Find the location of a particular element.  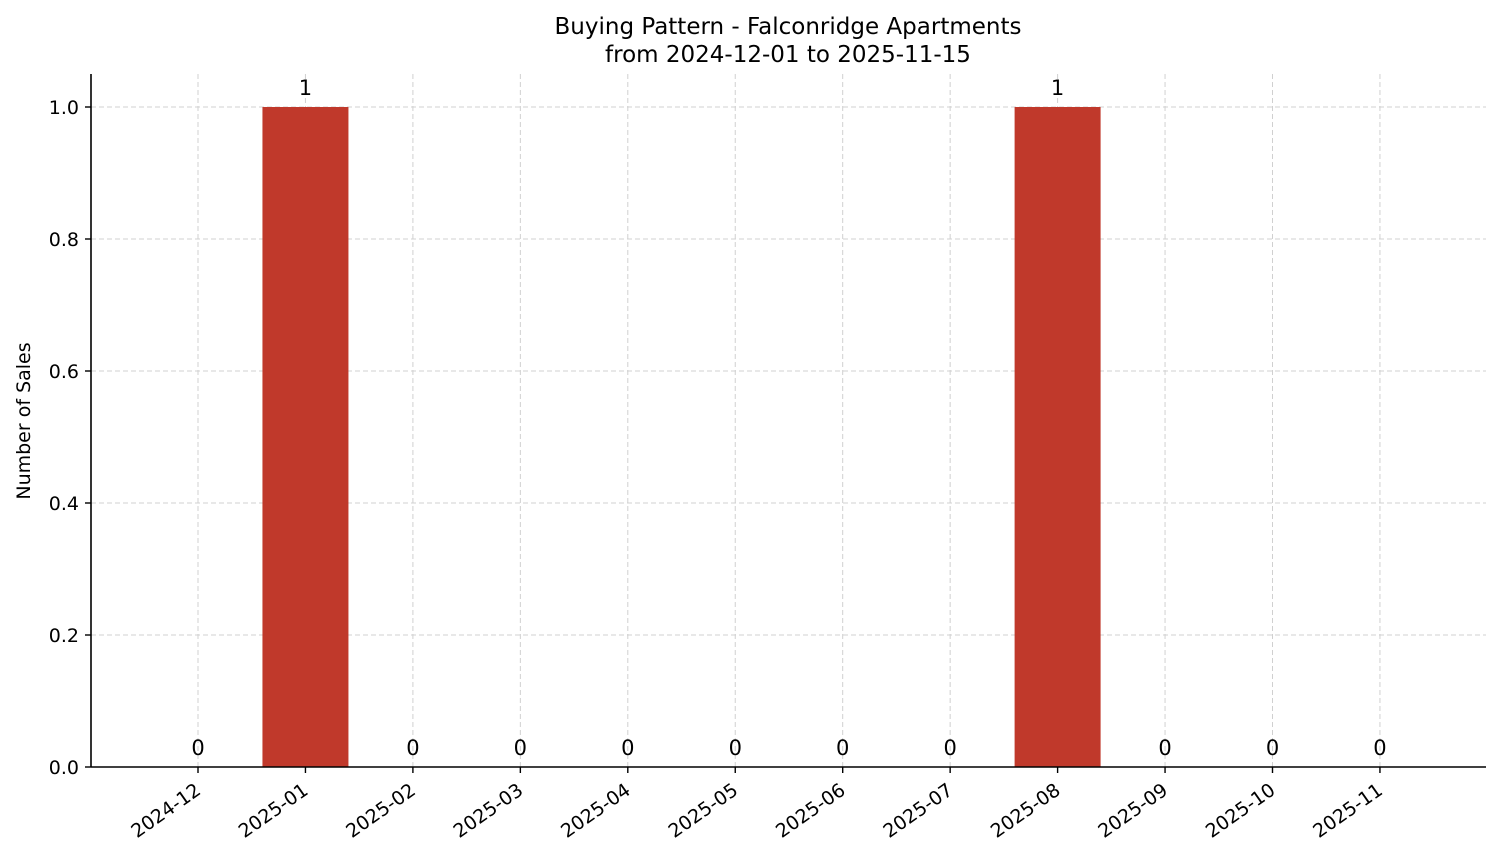

data-label-2025-06: 0 is located at coordinates (842, 748).